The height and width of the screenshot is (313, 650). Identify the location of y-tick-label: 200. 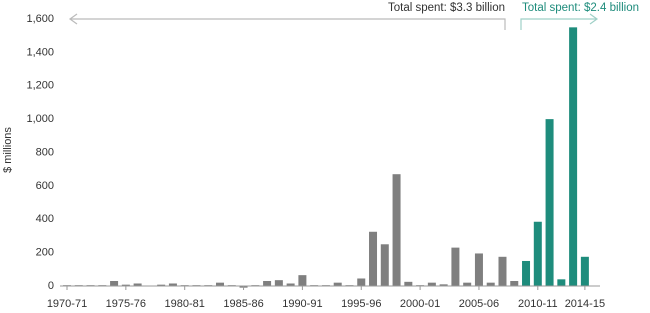
(45, 253).